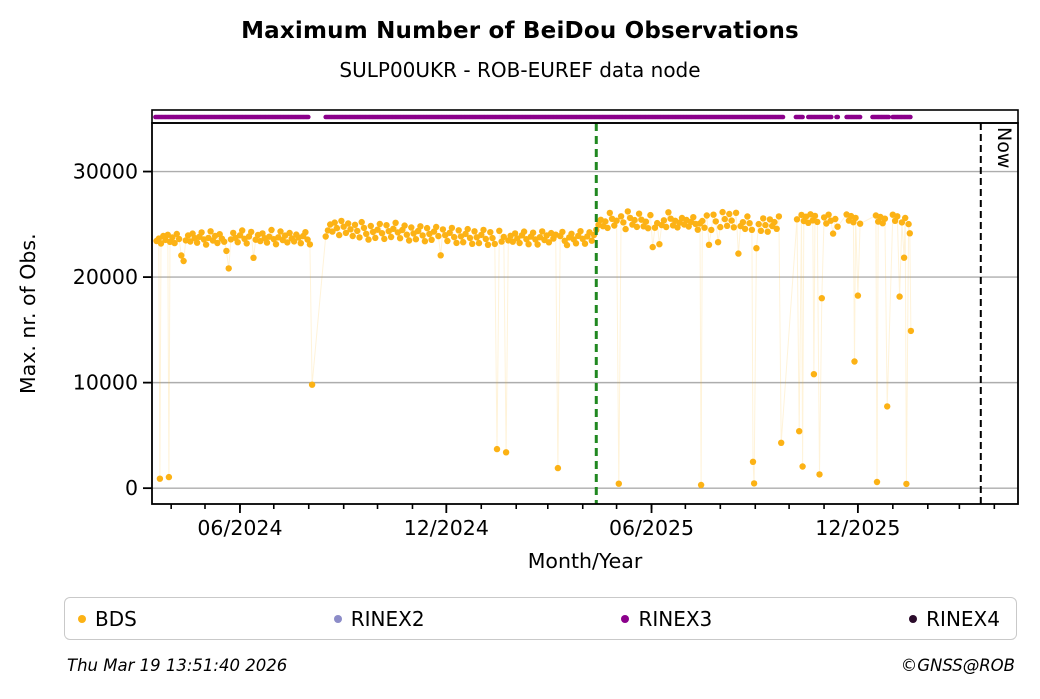  I want to click on svg-text: 12/2025, so click(857, 528).